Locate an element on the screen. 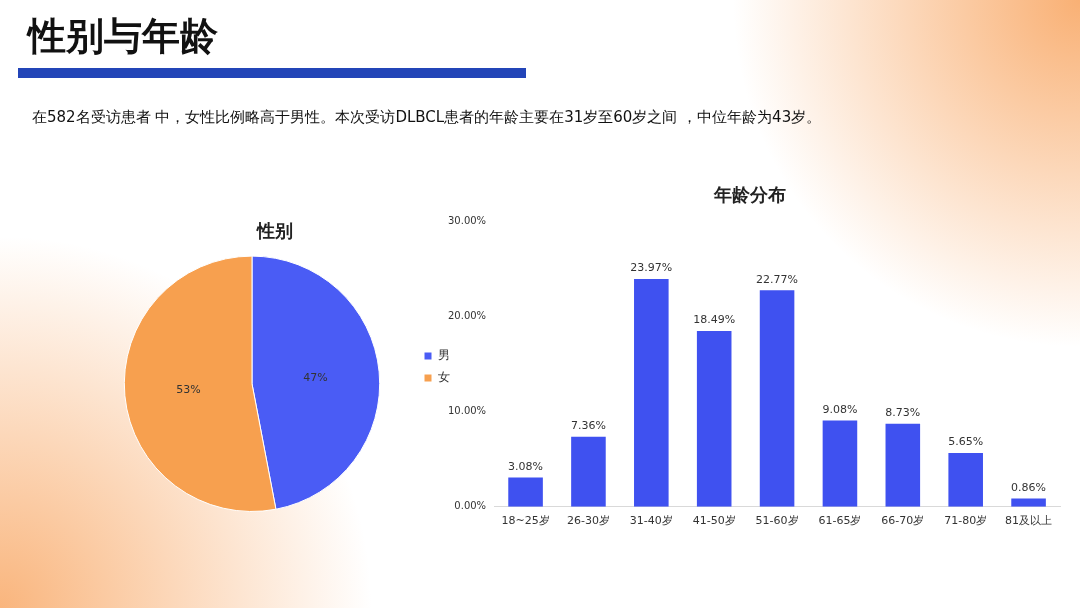  data-label: 7.36% is located at coordinates (588, 426).